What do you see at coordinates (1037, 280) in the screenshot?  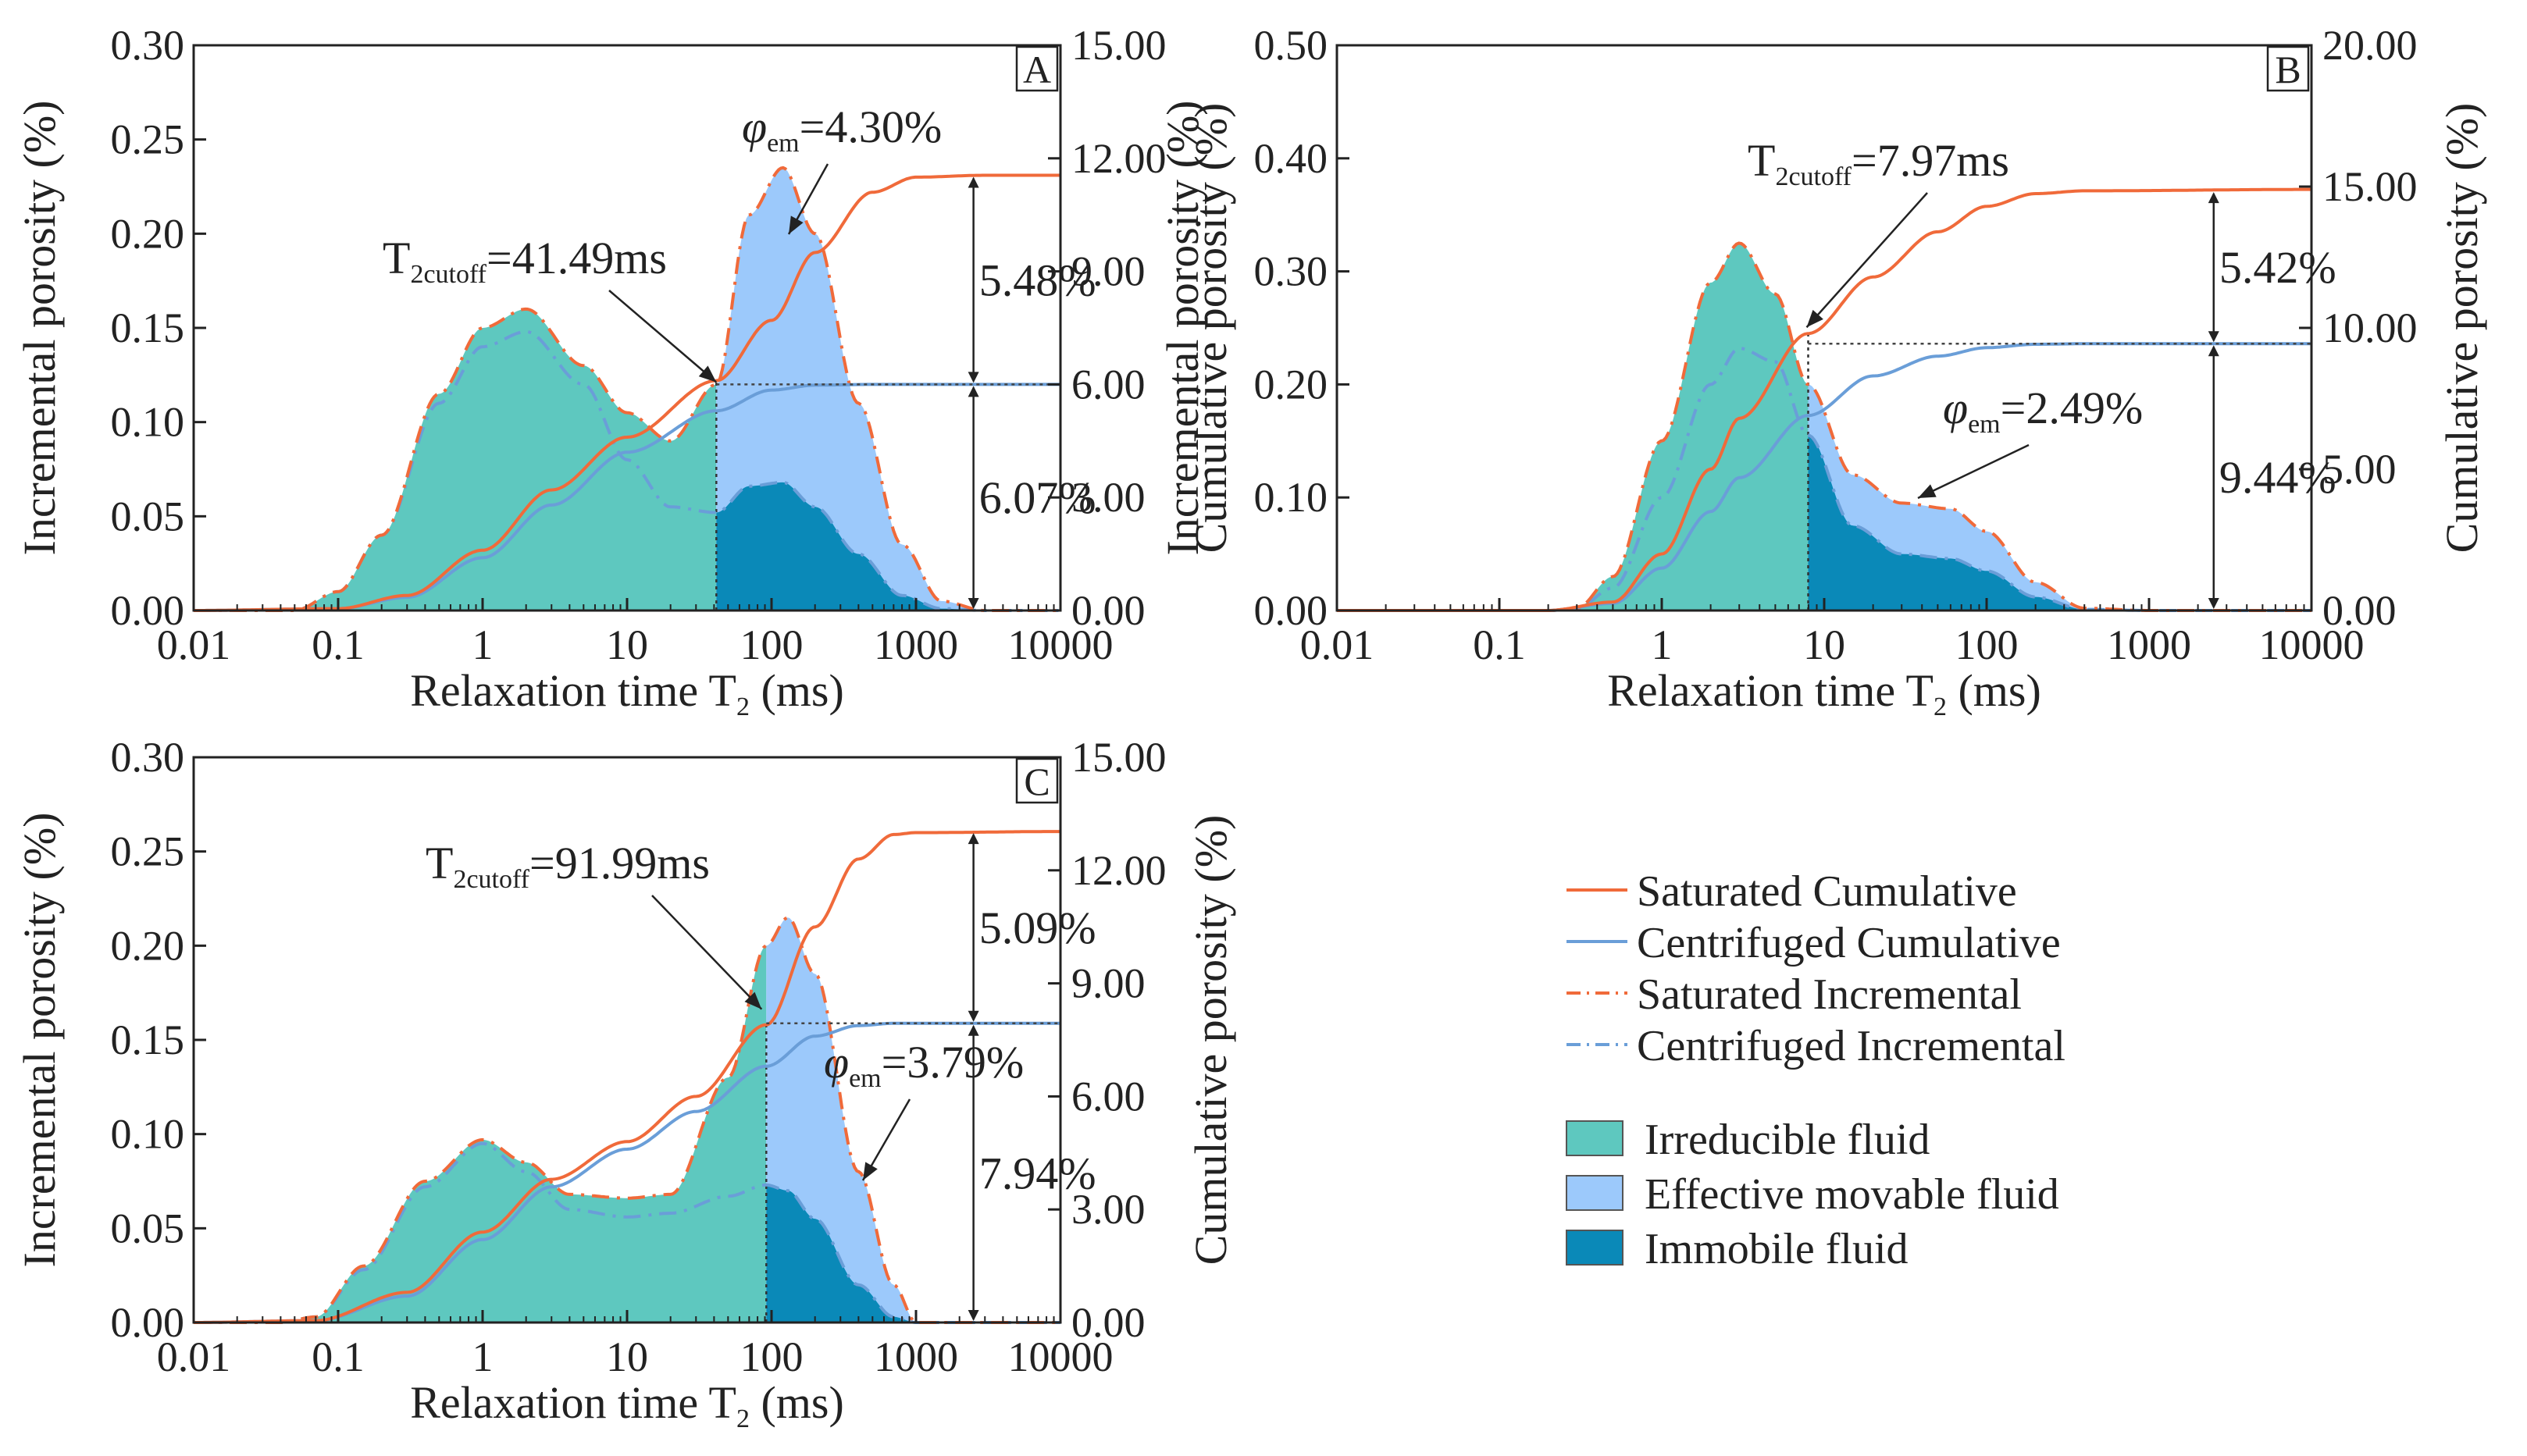 I see `upper-percentage-label: 5.48%` at bounding box center [1037, 280].